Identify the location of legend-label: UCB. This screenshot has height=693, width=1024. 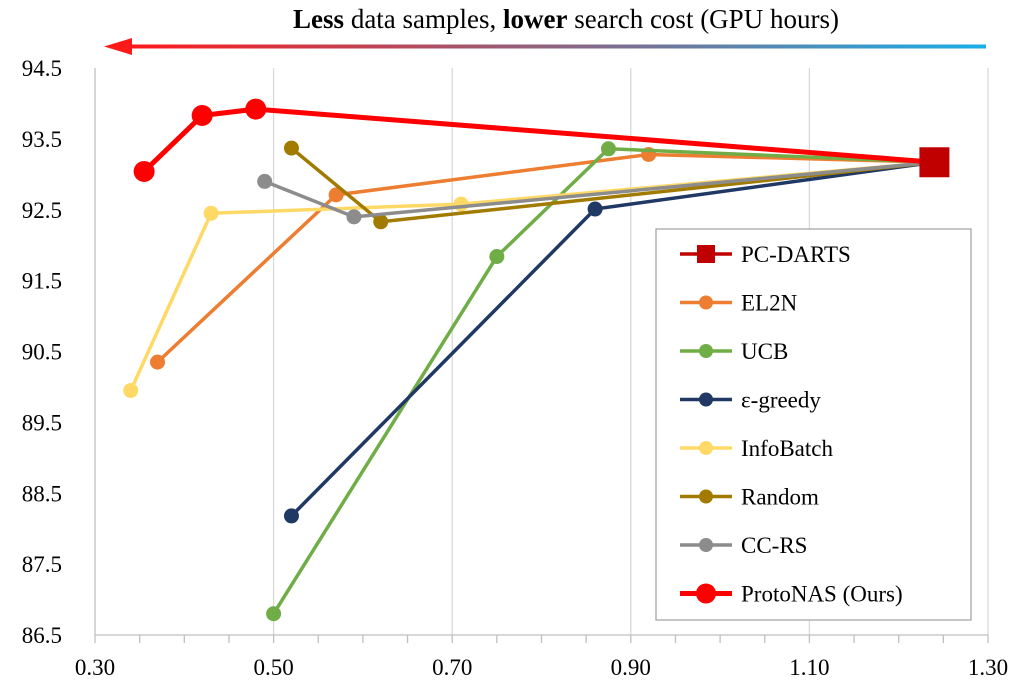
(764, 351).